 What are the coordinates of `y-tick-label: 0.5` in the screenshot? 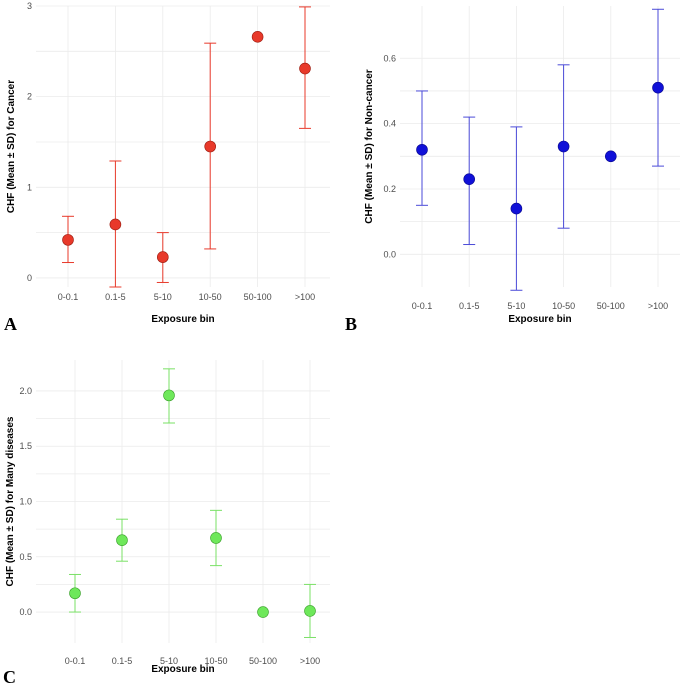 It's located at (25, 557).